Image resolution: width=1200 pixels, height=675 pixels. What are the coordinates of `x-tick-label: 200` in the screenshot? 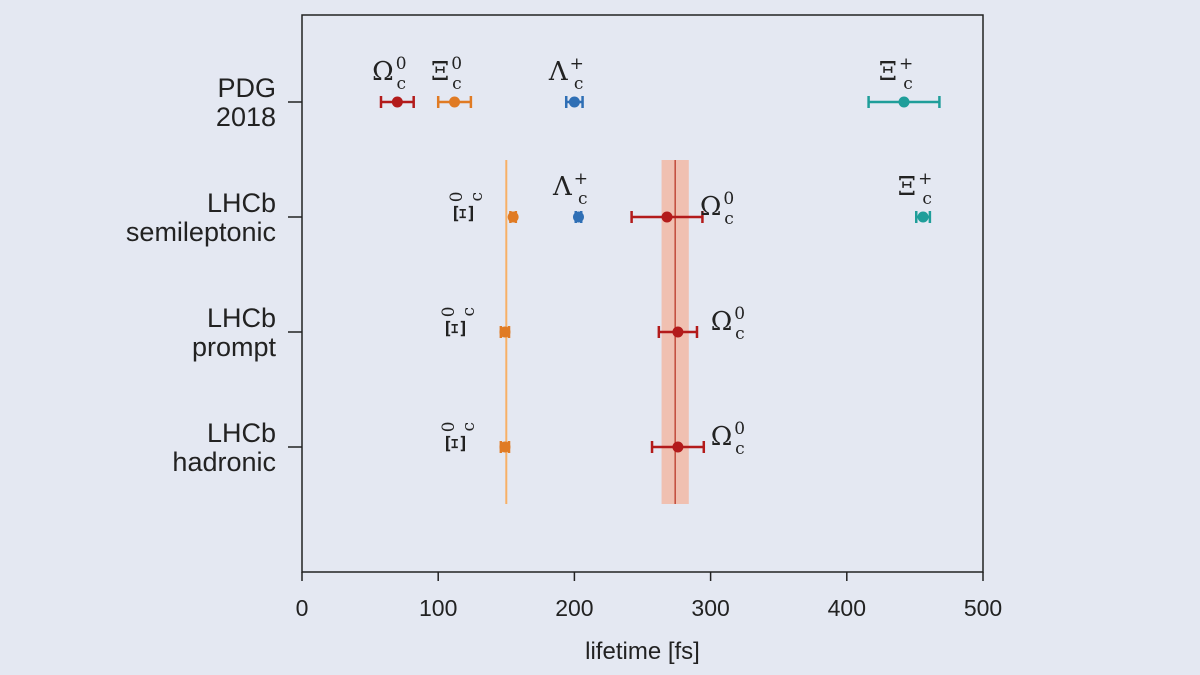 It's located at (574, 608).